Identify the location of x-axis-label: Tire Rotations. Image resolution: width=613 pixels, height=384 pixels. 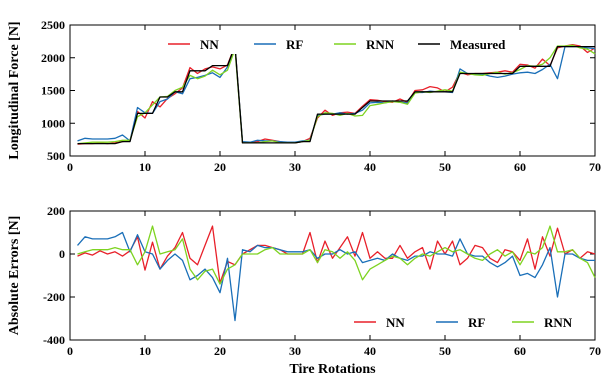
(332, 369).